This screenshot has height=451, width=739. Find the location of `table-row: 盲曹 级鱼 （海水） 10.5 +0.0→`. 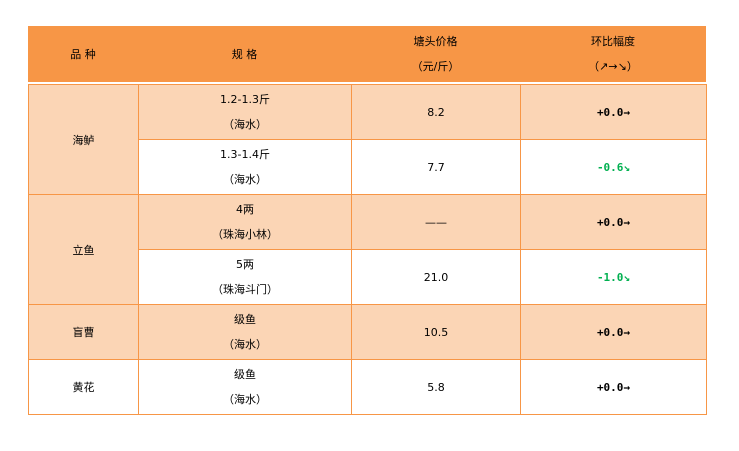

table-row: 盲曹 级鱼 （海水） 10.5 +0.0→ is located at coordinates (367, 332).